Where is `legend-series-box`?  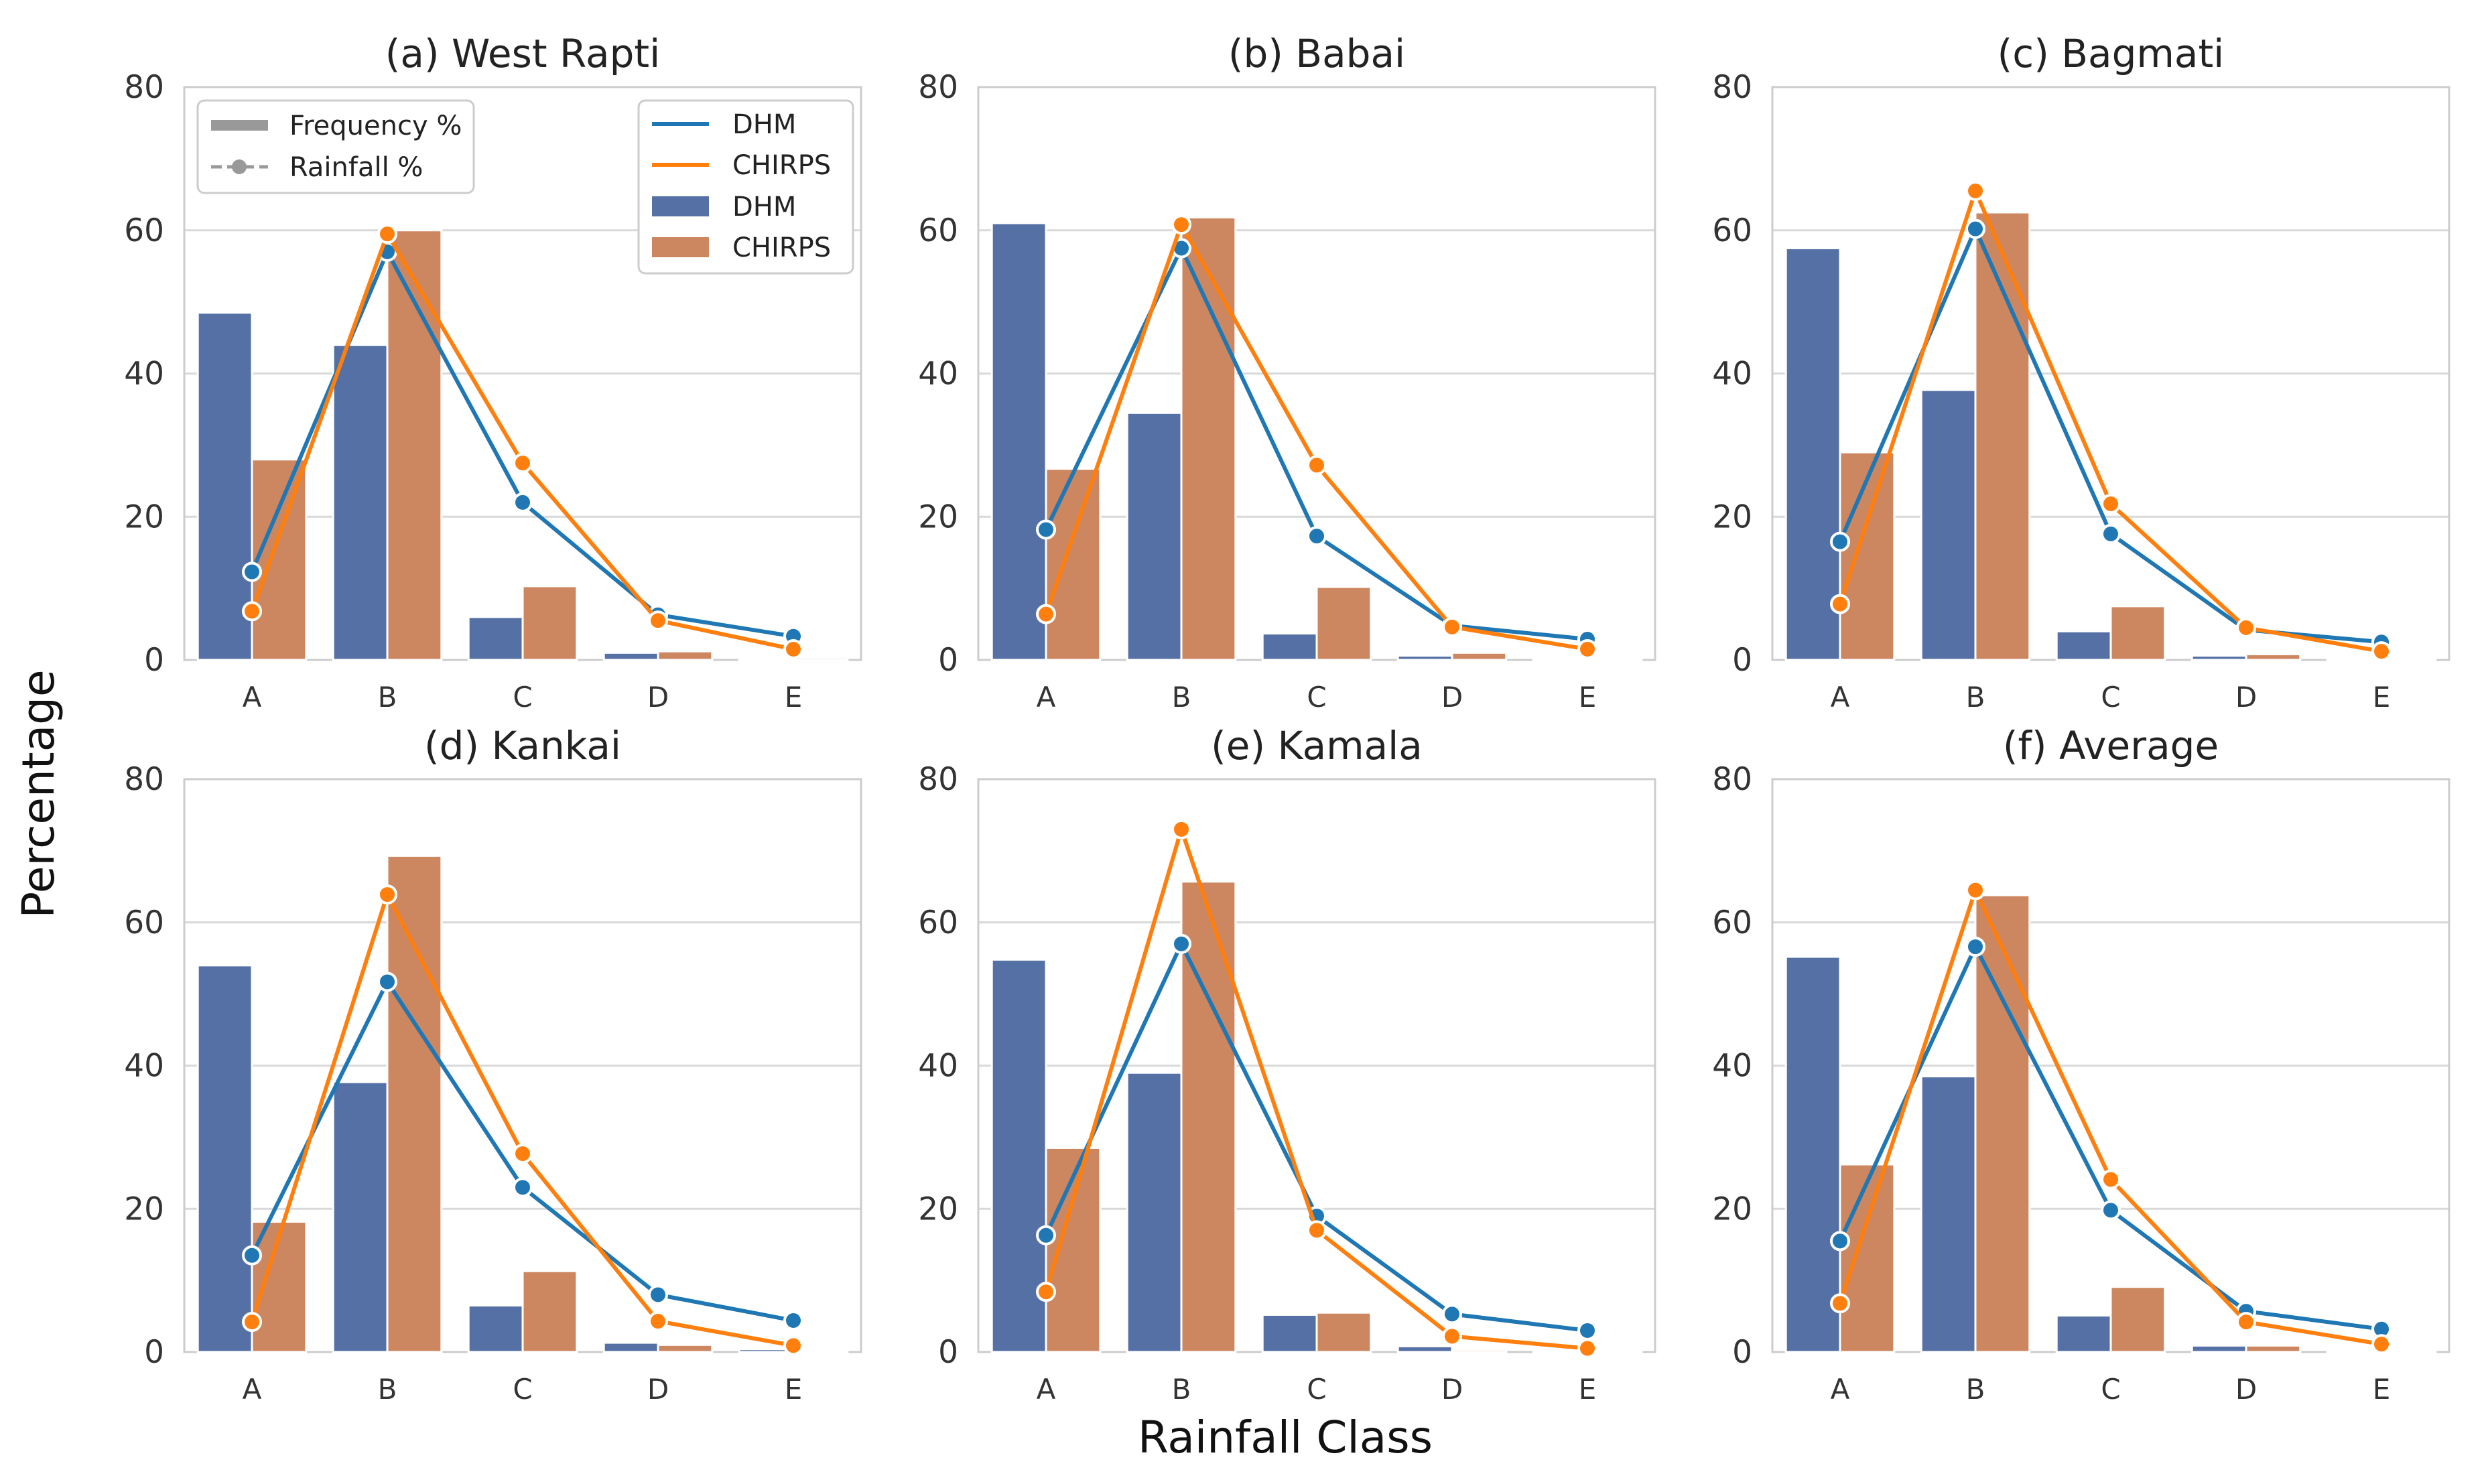
legend-series-box is located at coordinates (745, 187).